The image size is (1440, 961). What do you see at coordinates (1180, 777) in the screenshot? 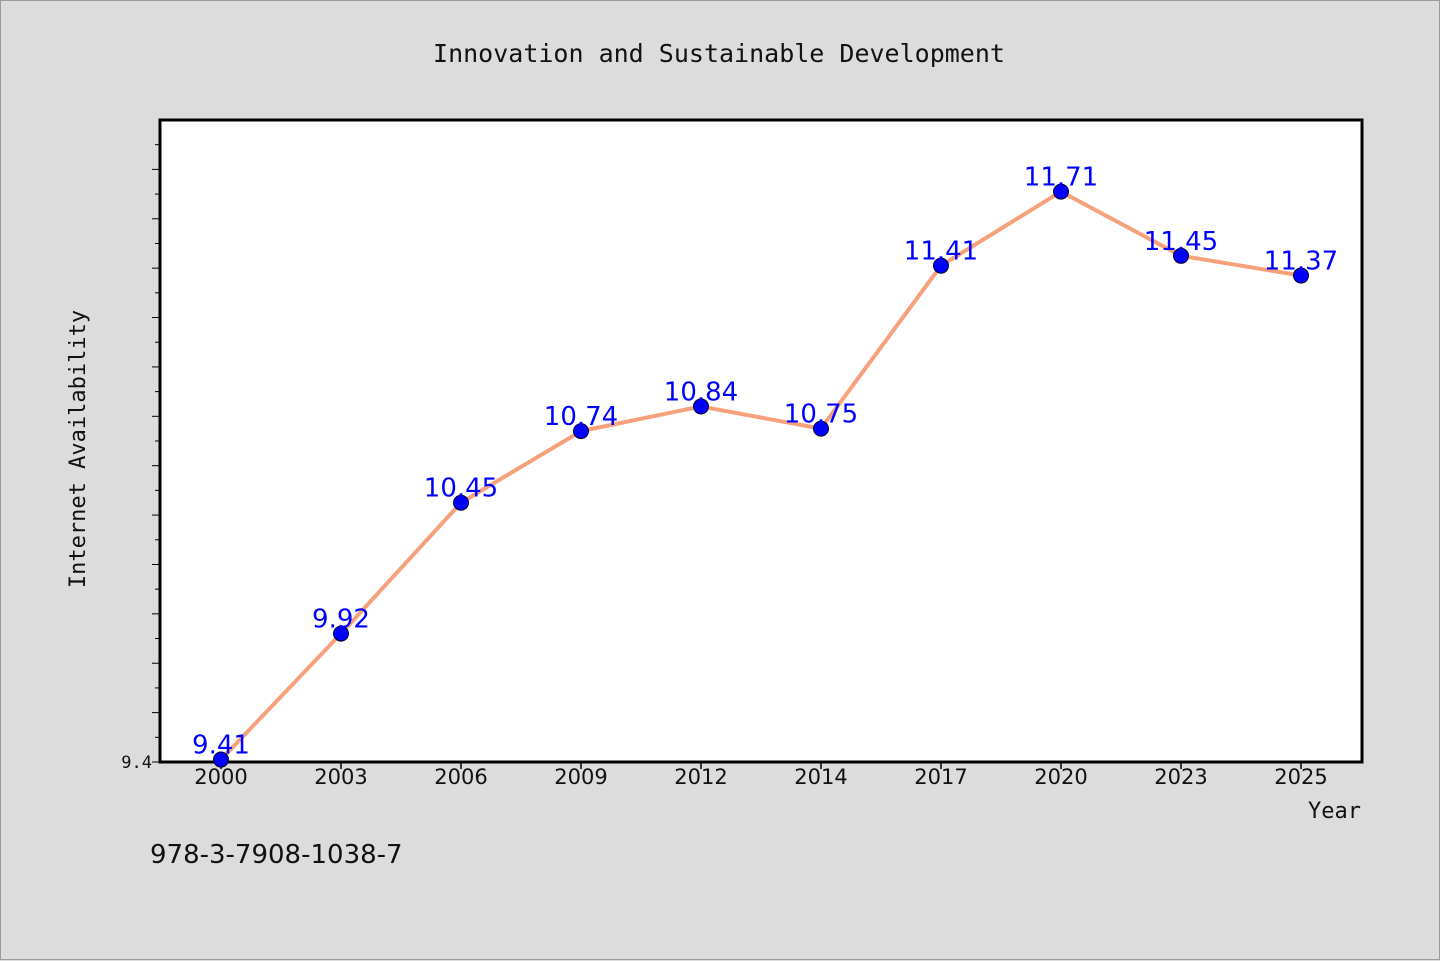
I see `x-tick-label: 2023` at bounding box center [1180, 777].